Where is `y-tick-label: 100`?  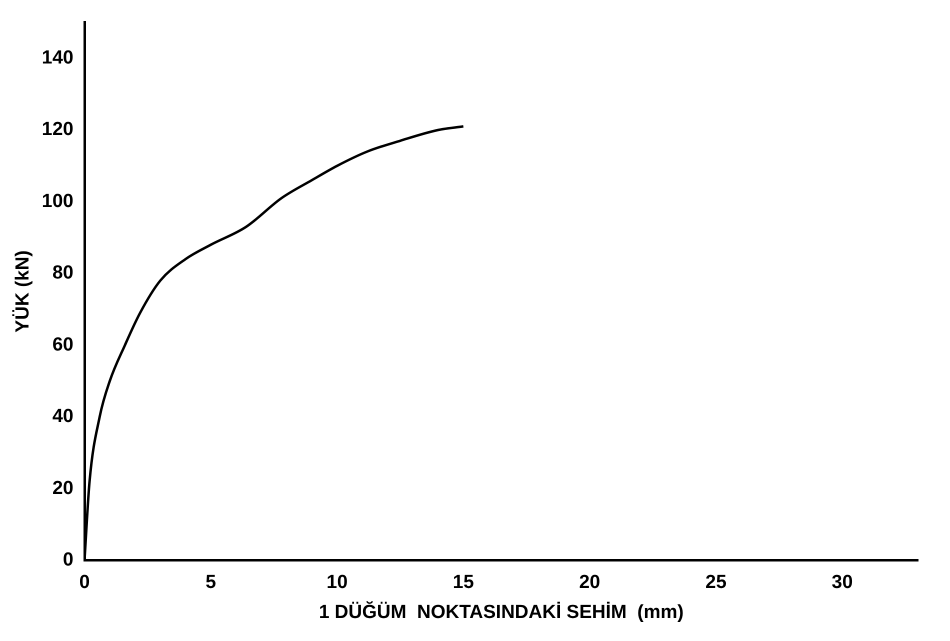
y-tick-label: 100 is located at coordinates (58, 201).